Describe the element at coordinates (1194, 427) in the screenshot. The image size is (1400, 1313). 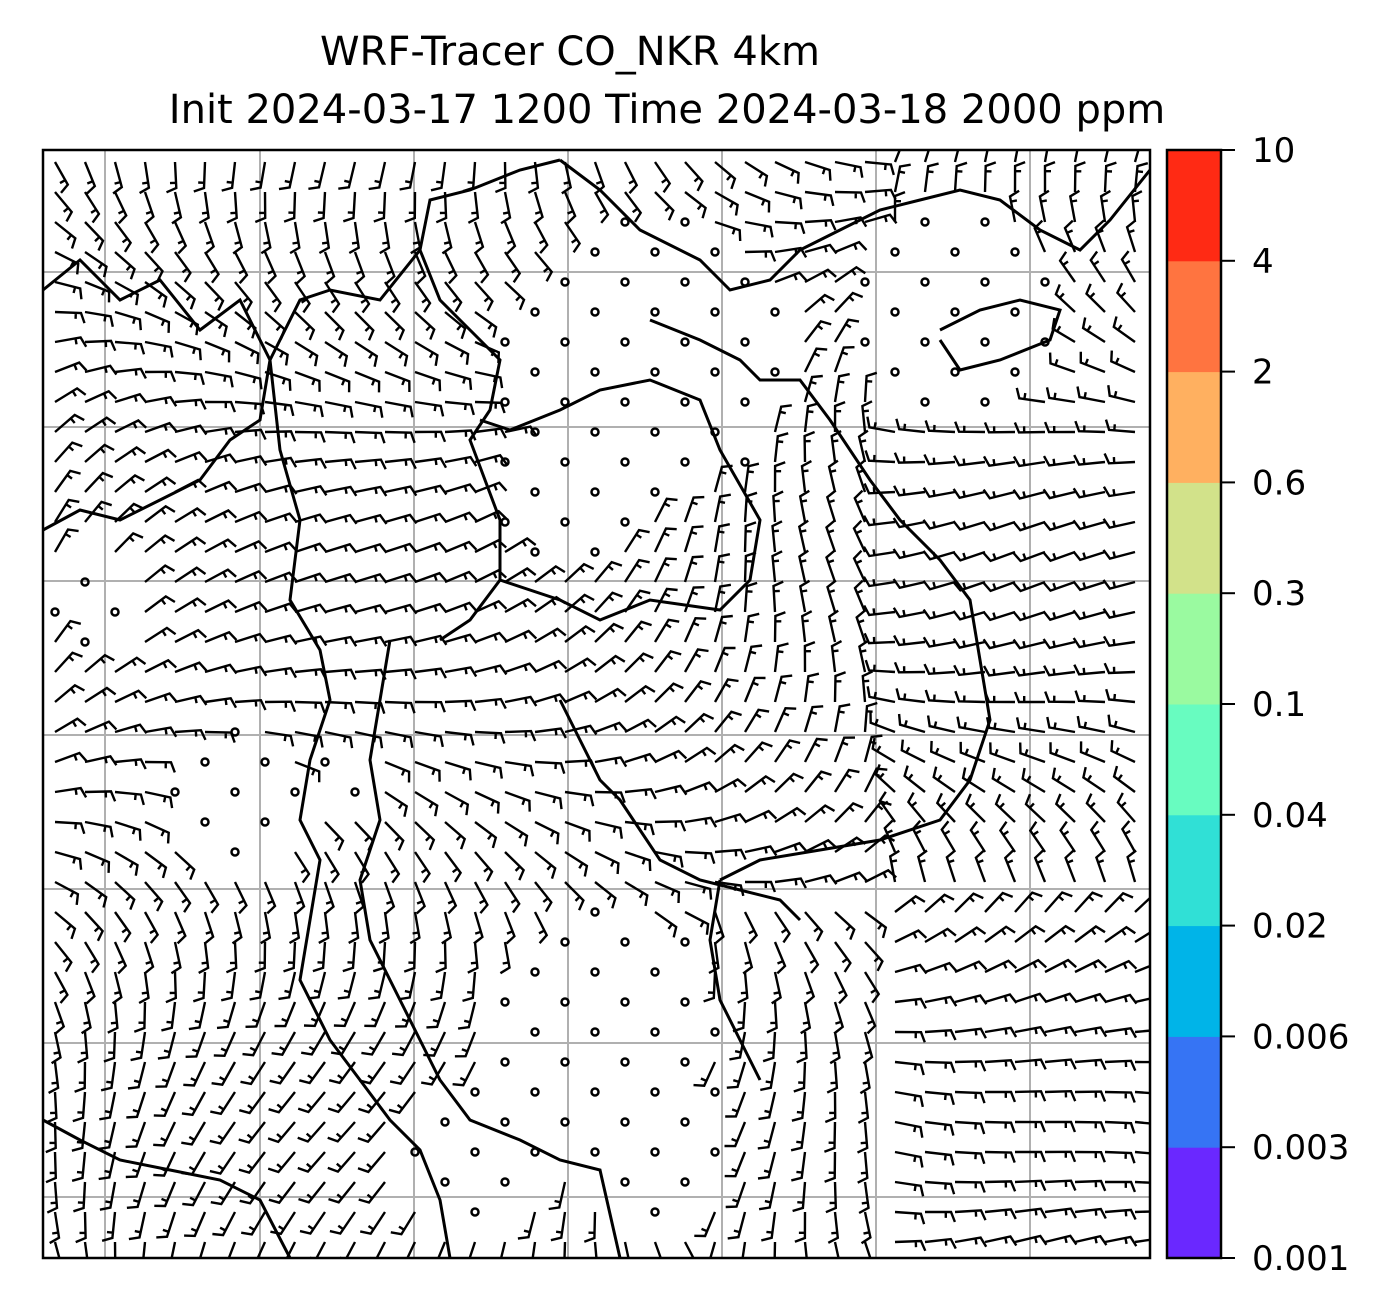
I see `colorbar-segment` at that location.